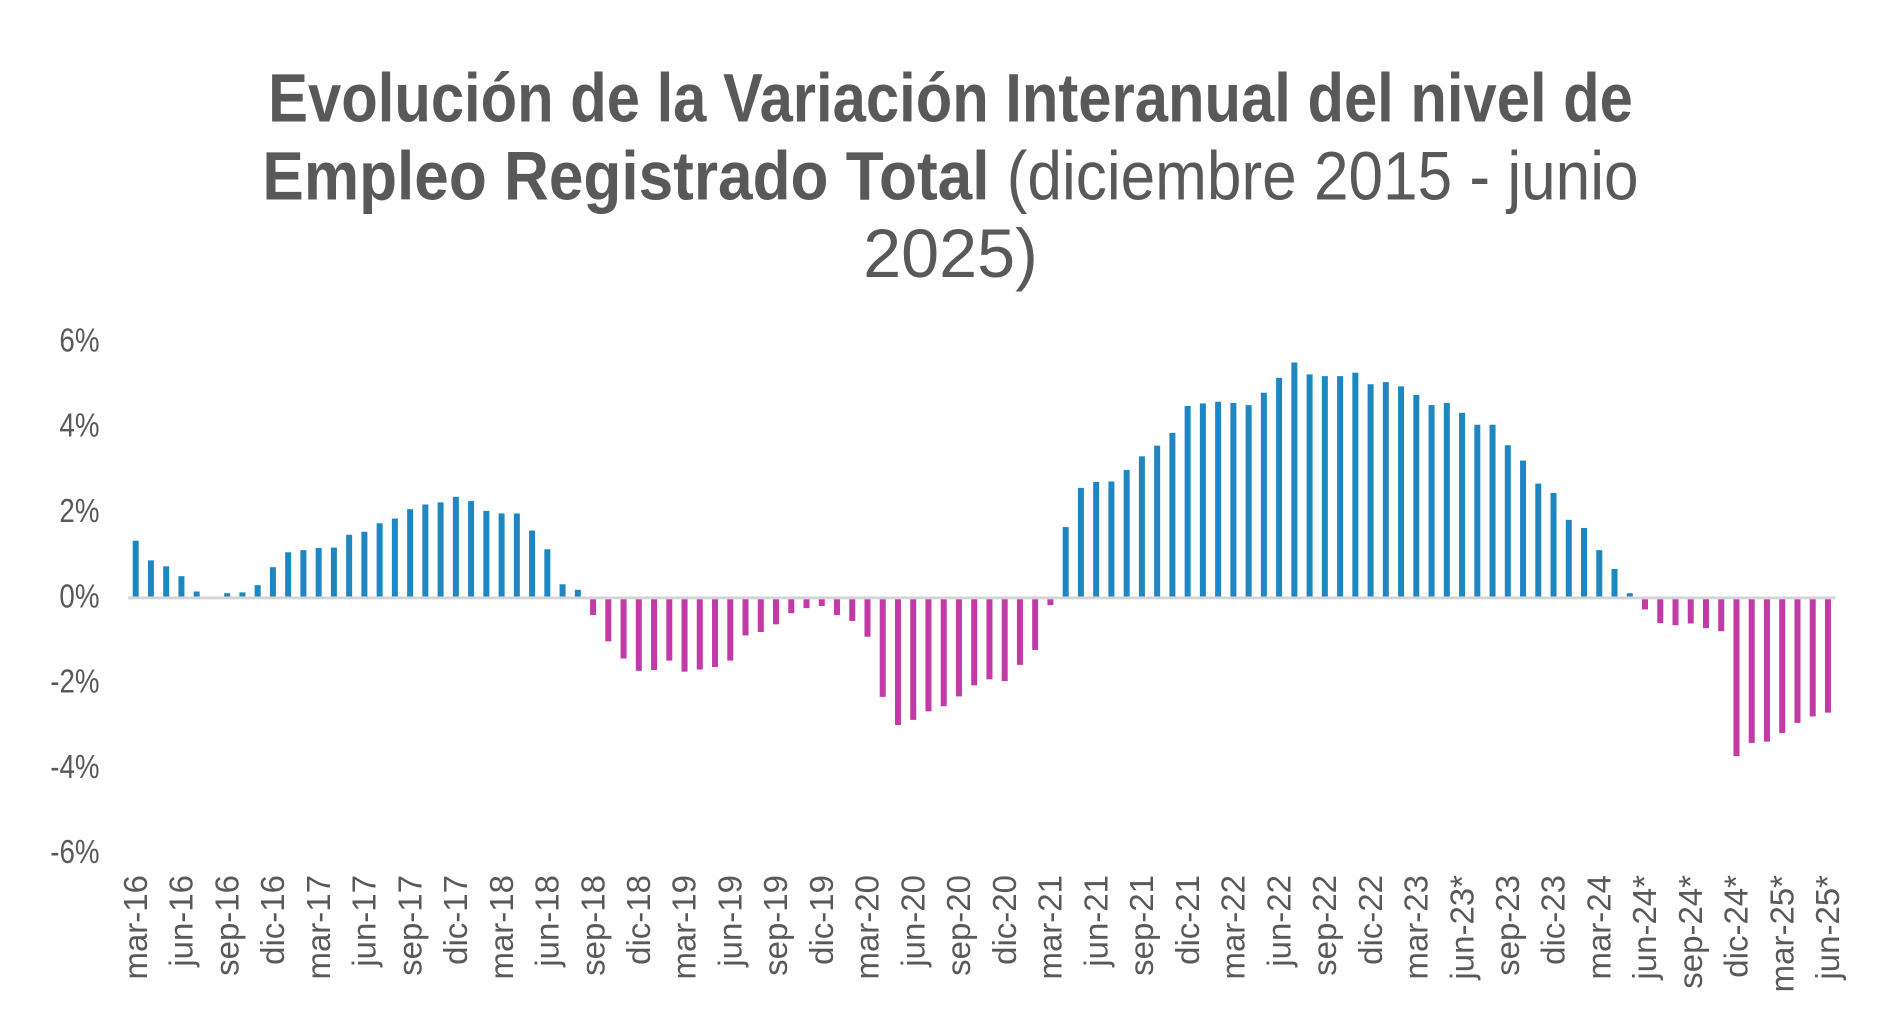 Image resolution: width=1901 pixels, height=1018 pixels. I want to click on svg-text: dic-24*, so click(1736, 926).